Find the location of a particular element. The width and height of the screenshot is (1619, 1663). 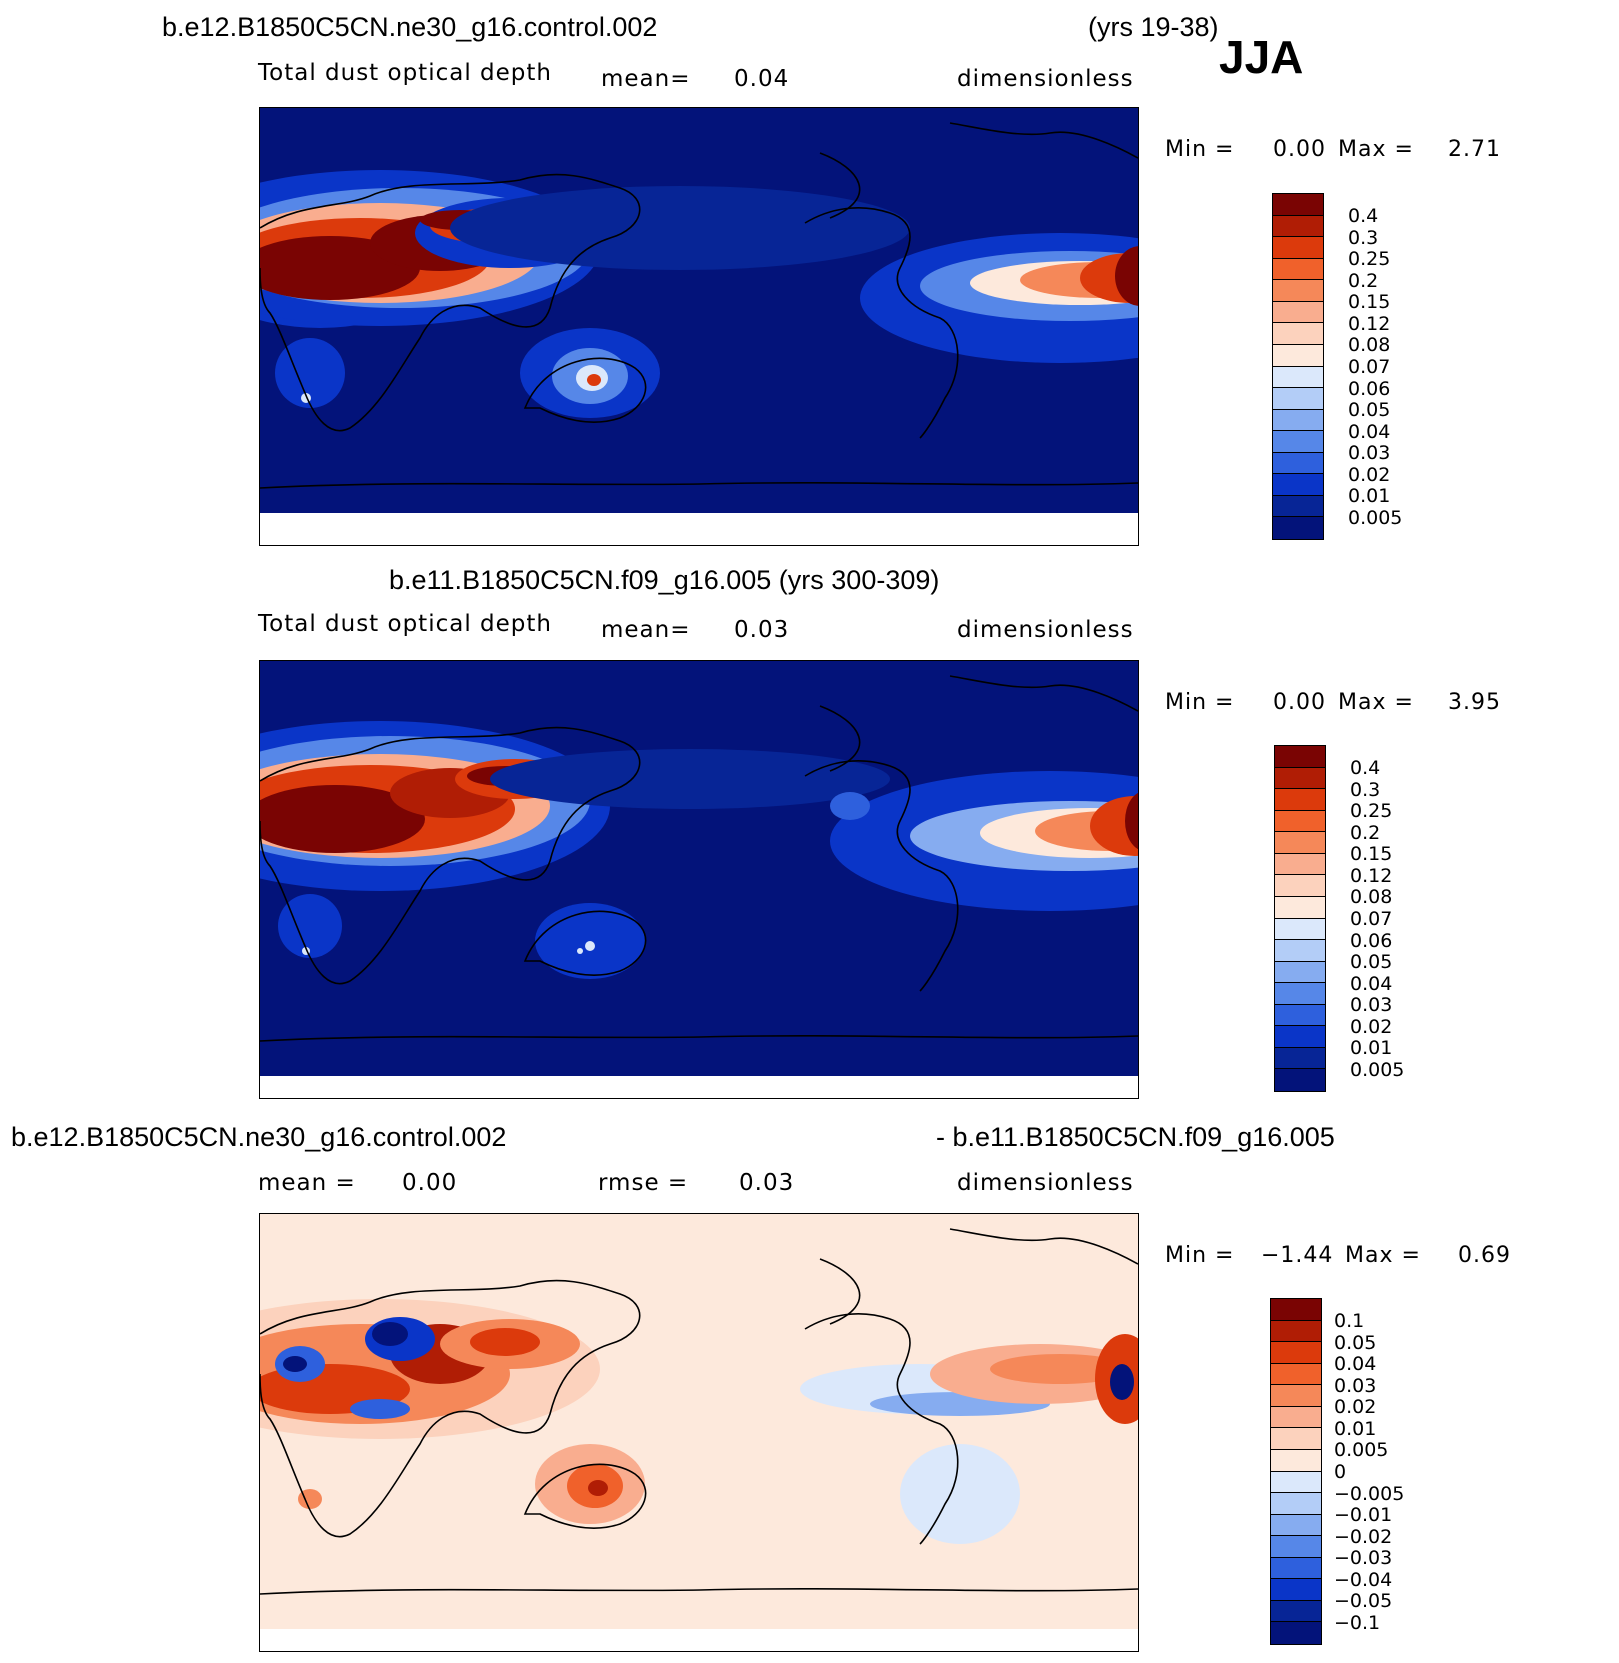

panel3-mean-value: 0.00 is located at coordinates (430, 1183).